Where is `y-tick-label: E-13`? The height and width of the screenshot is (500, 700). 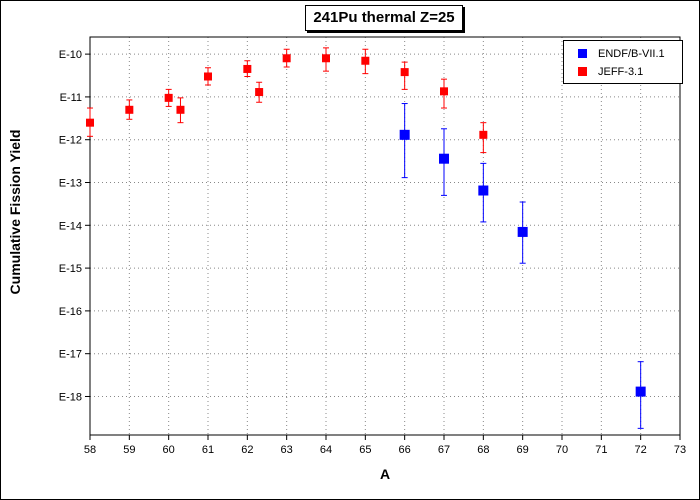 y-tick-label: E-13 is located at coordinates (70, 184).